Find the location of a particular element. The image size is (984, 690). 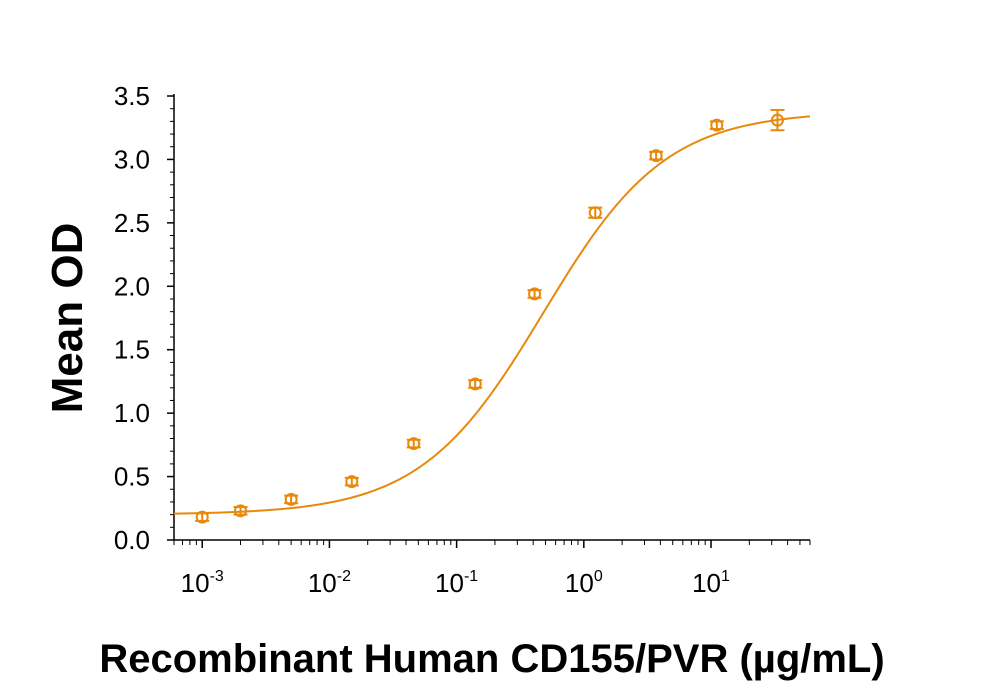

x-tick-label: 10¹ is located at coordinates (711, 583).